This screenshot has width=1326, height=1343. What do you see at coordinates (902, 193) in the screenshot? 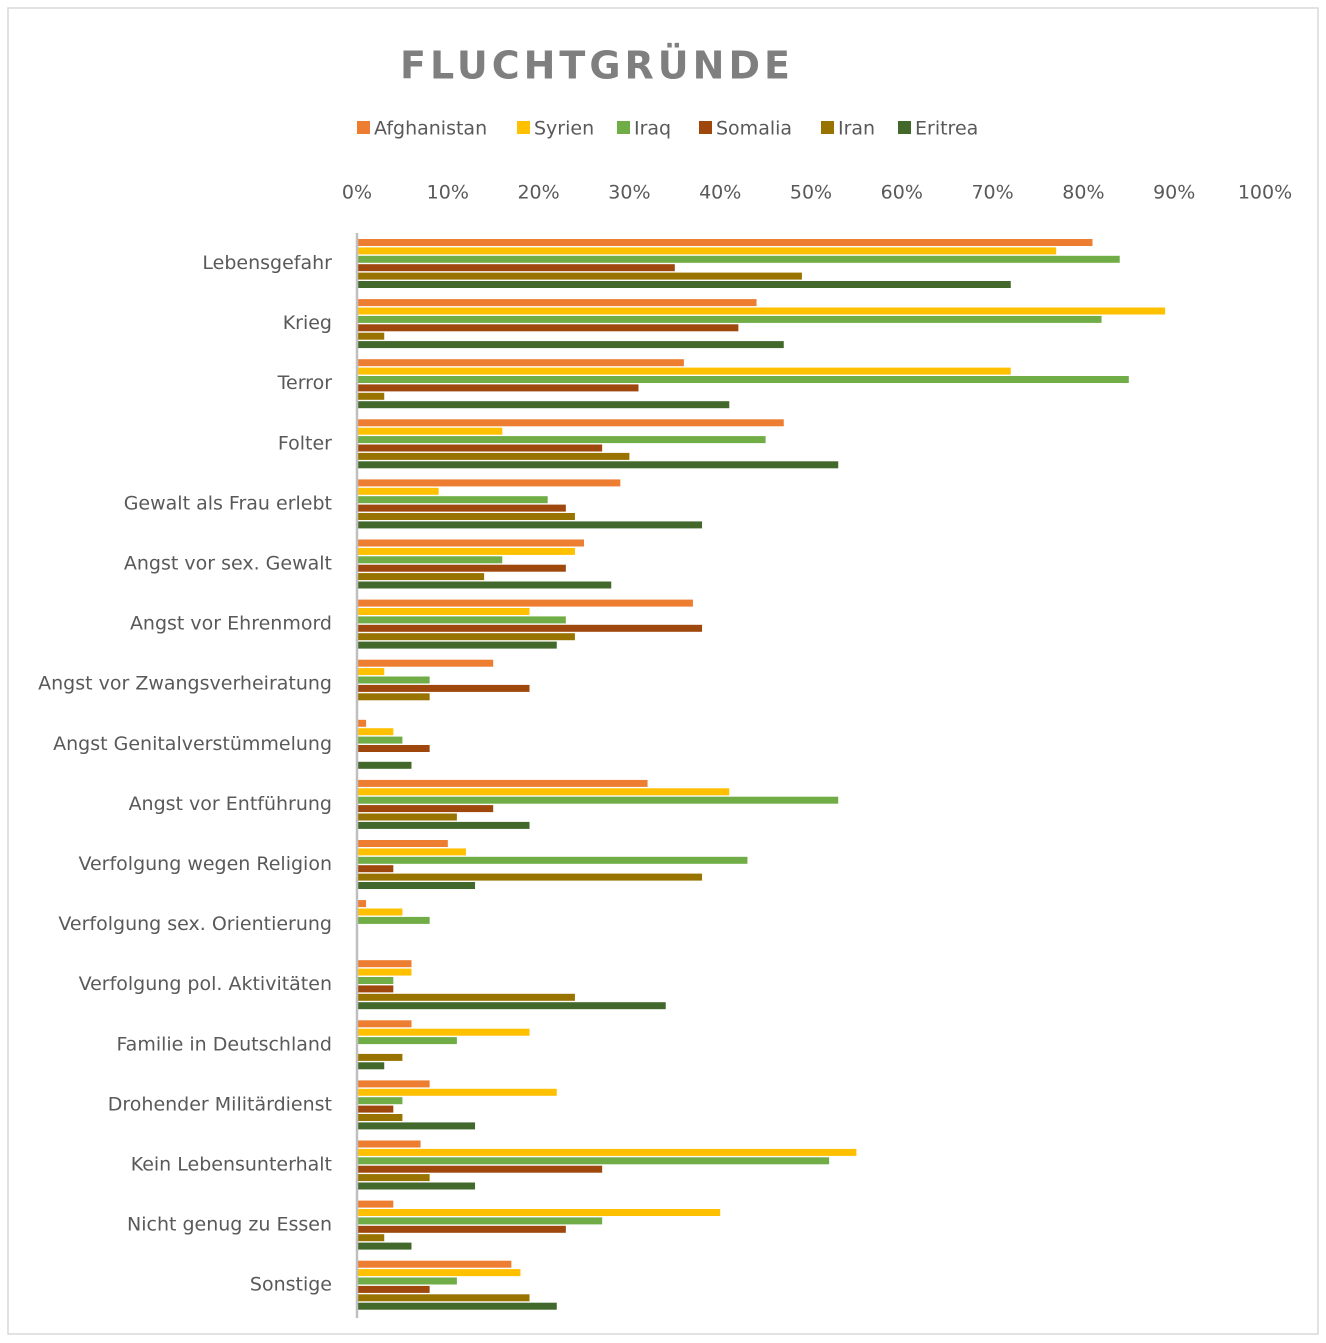
I see `x-tick-label: 60%` at bounding box center [902, 193].